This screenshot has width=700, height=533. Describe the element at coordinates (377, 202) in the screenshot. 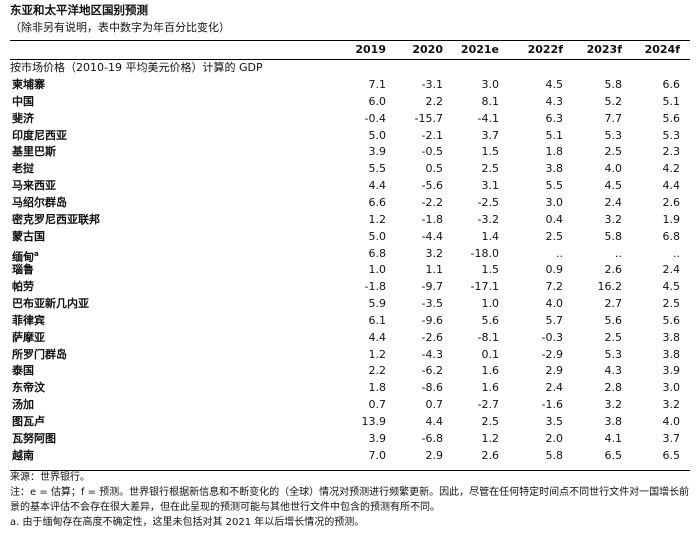

I see `cell: 6.6` at that location.